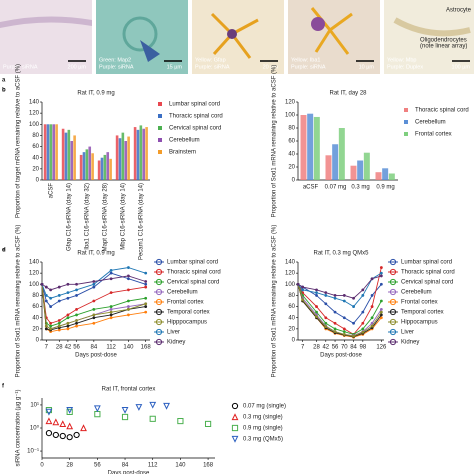 The image size is (474, 474). I want to click on legend-label: Liver, so click(173, 333).